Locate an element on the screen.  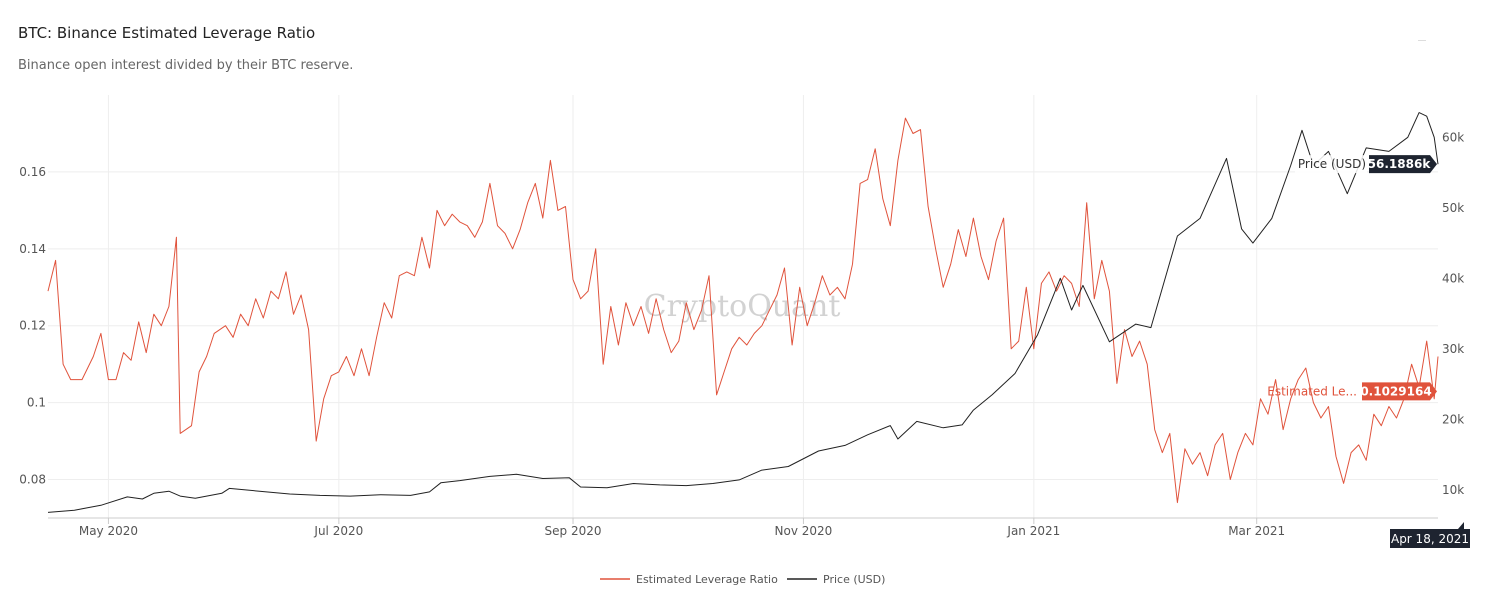
price-label-background is located at coordinates (1331, 164).